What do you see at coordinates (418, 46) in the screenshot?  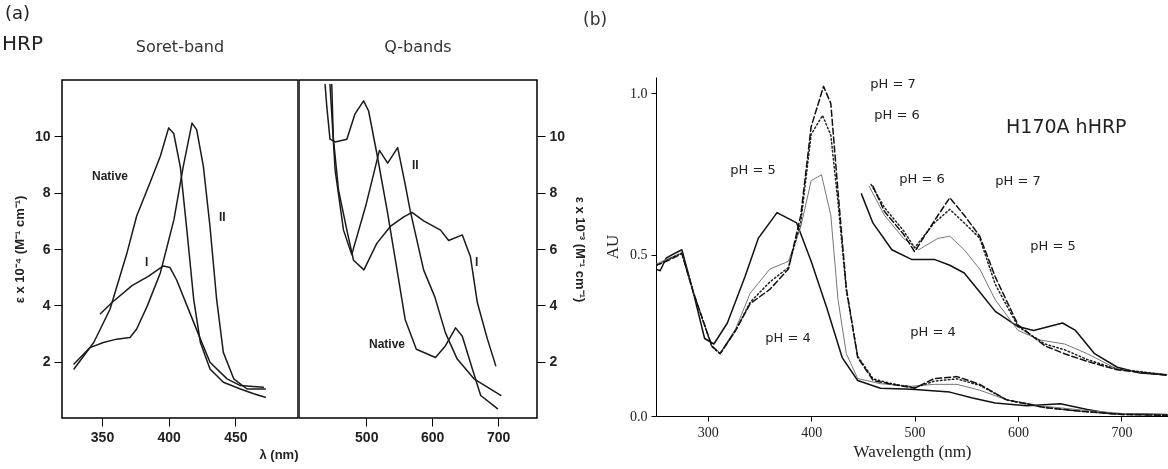 I see `chart-title: Q-bands` at bounding box center [418, 46].